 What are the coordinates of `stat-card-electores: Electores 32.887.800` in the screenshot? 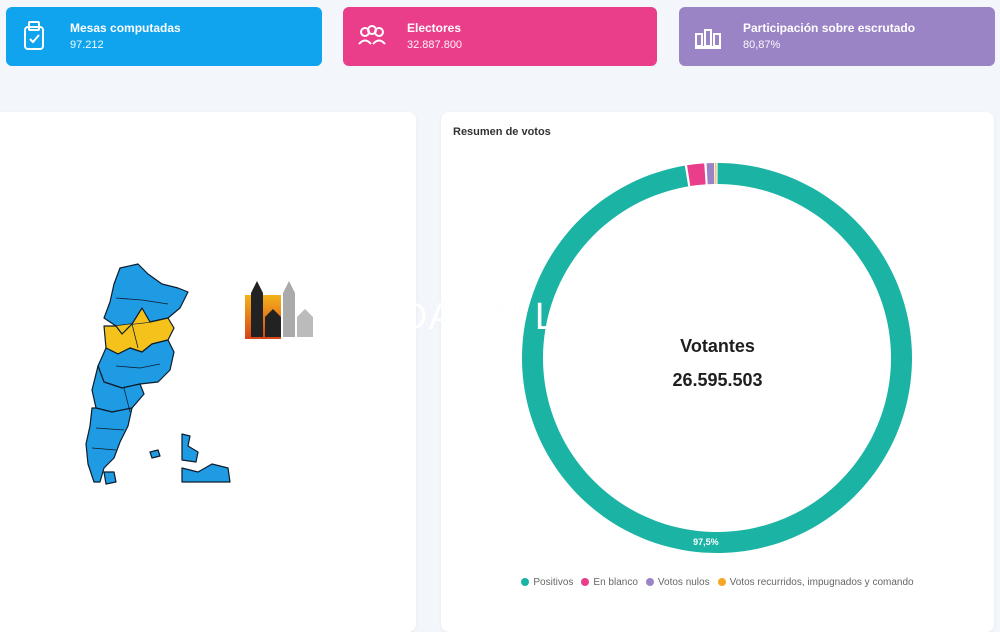 It's located at (500, 36).